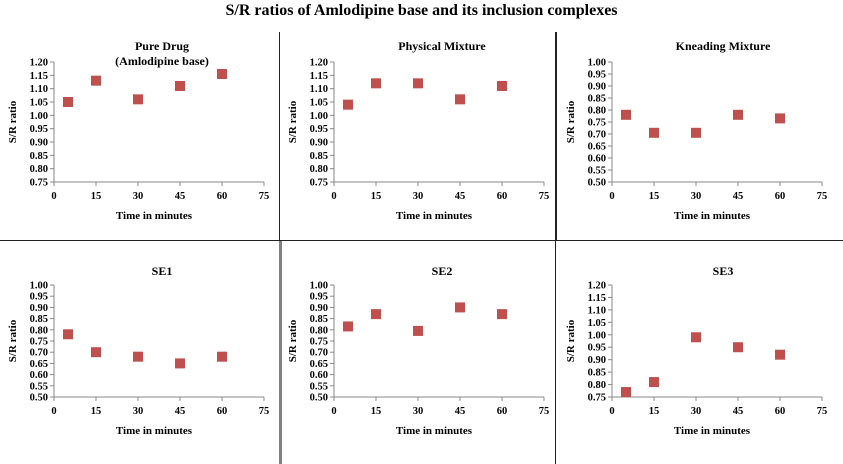 The image size is (843, 464). What do you see at coordinates (723, 46) in the screenshot?
I see `chart-title: Kneading Mixture` at bounding box center [723, 46].